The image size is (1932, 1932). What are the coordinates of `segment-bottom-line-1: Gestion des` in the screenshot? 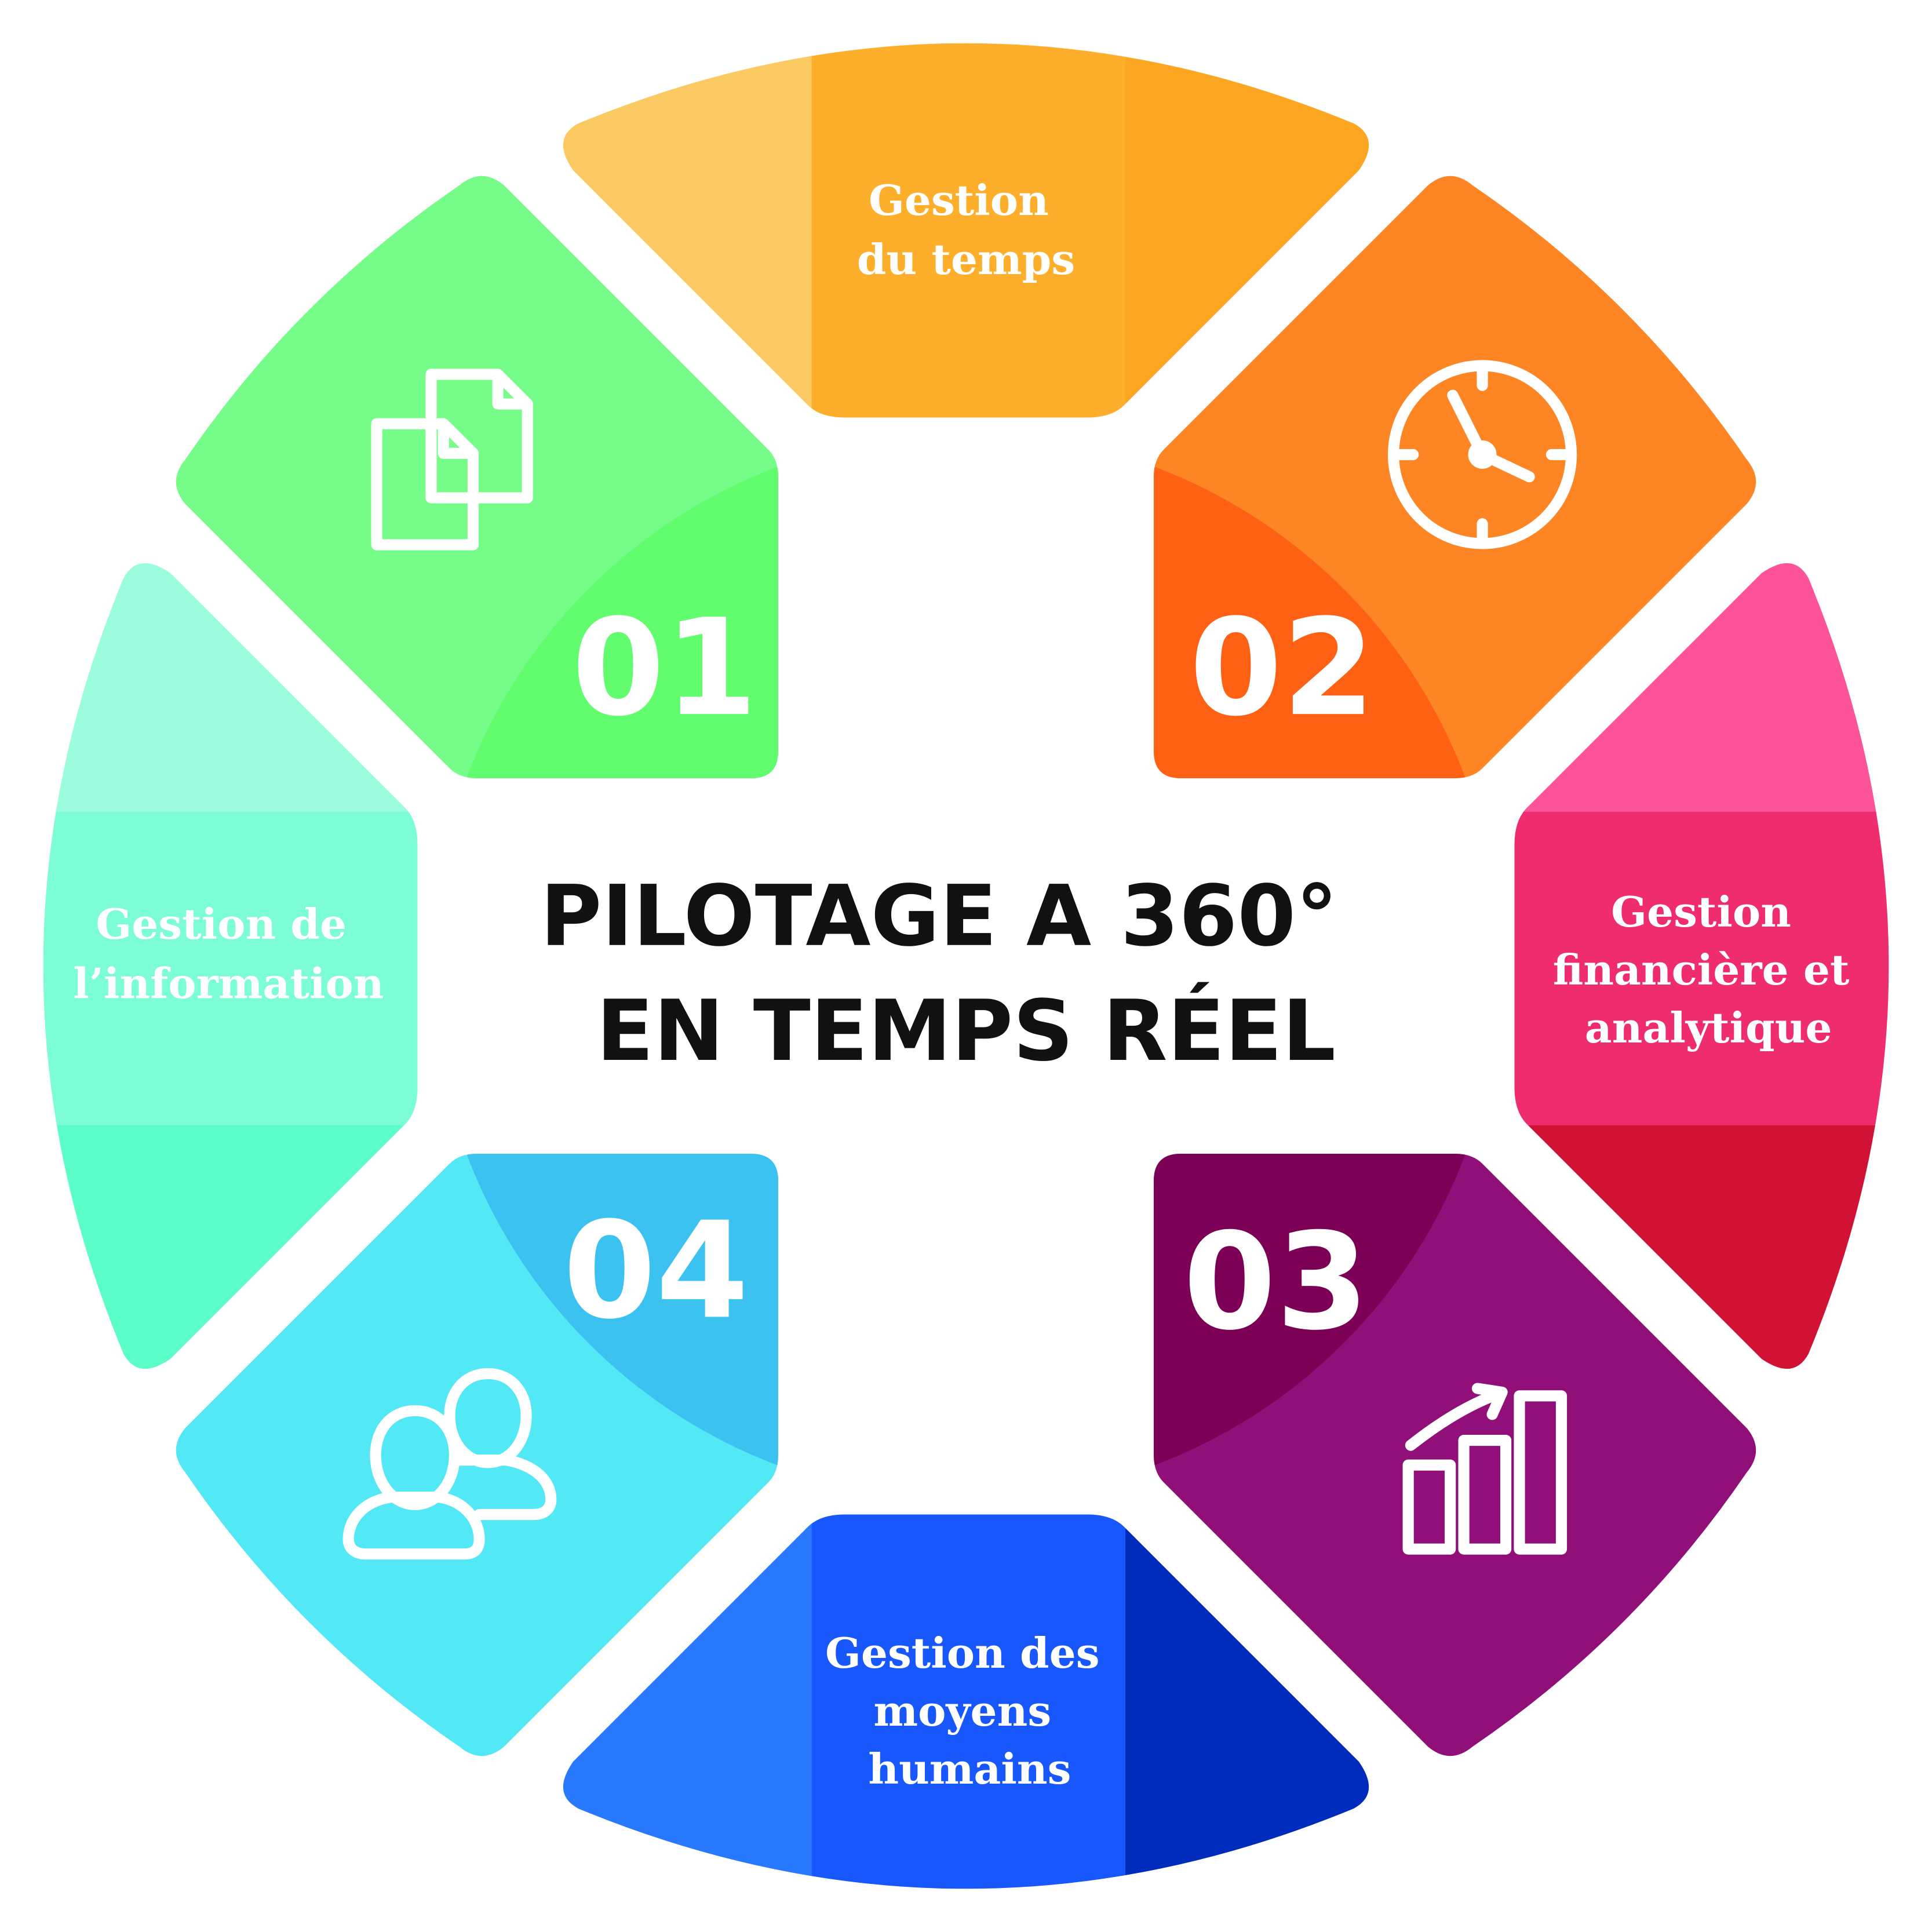 It's located at (963, 1654).